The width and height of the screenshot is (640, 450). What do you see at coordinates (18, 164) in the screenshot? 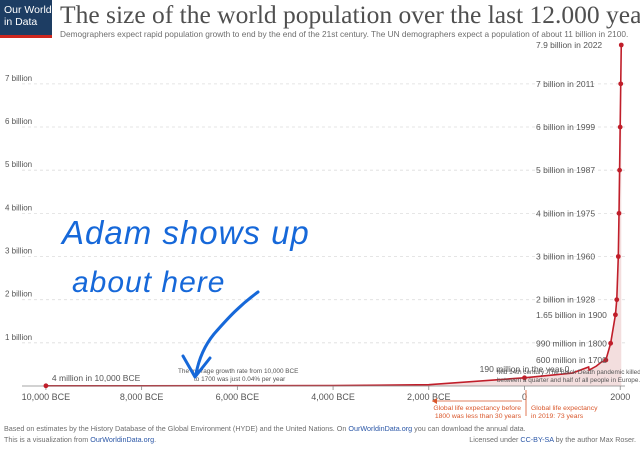
I see `y-tick-label: 5 billion` at bounding box center [18, 164].